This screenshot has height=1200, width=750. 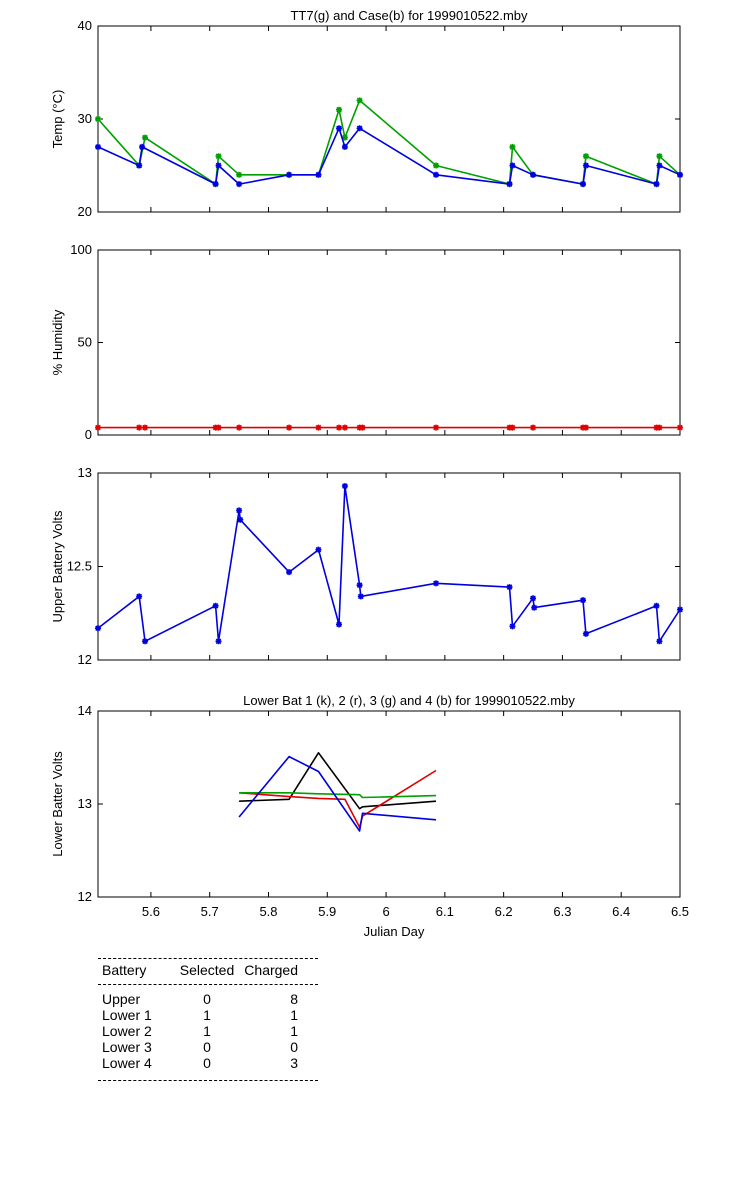 I want to click on y-tick-label: 50, so click(x=85, y=342).